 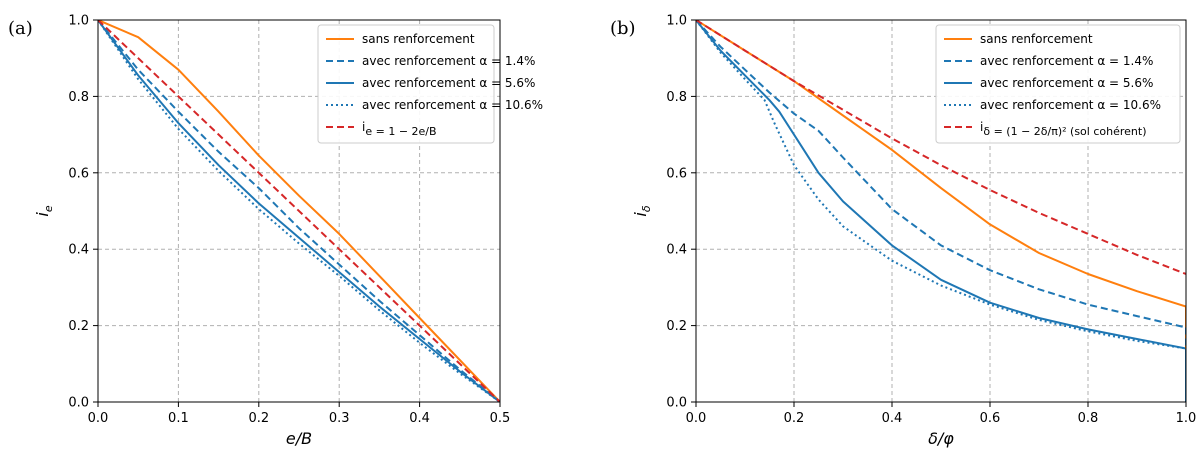 I want to click on x-tick-label: 0.5, so click(x=500, y=418).